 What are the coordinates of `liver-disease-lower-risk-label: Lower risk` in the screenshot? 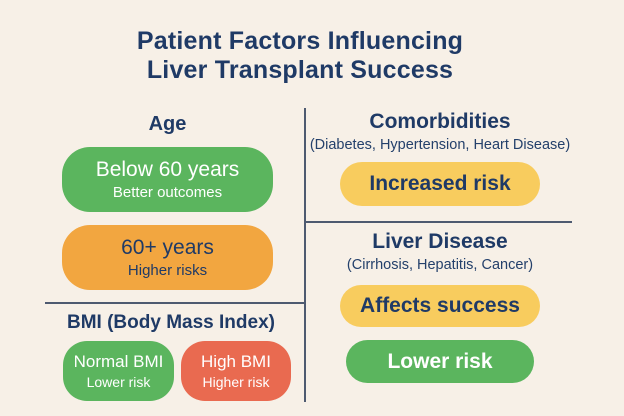 It's located at (440, 361).